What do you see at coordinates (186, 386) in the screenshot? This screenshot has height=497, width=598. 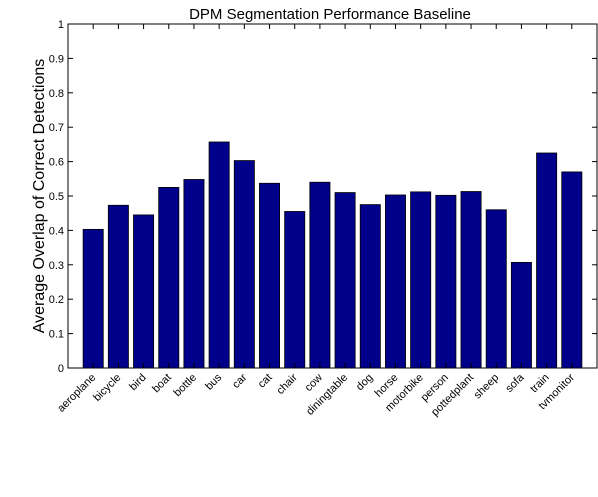 I see `x-tick-label-bottle: bottle` at bounding box center [186, 386].